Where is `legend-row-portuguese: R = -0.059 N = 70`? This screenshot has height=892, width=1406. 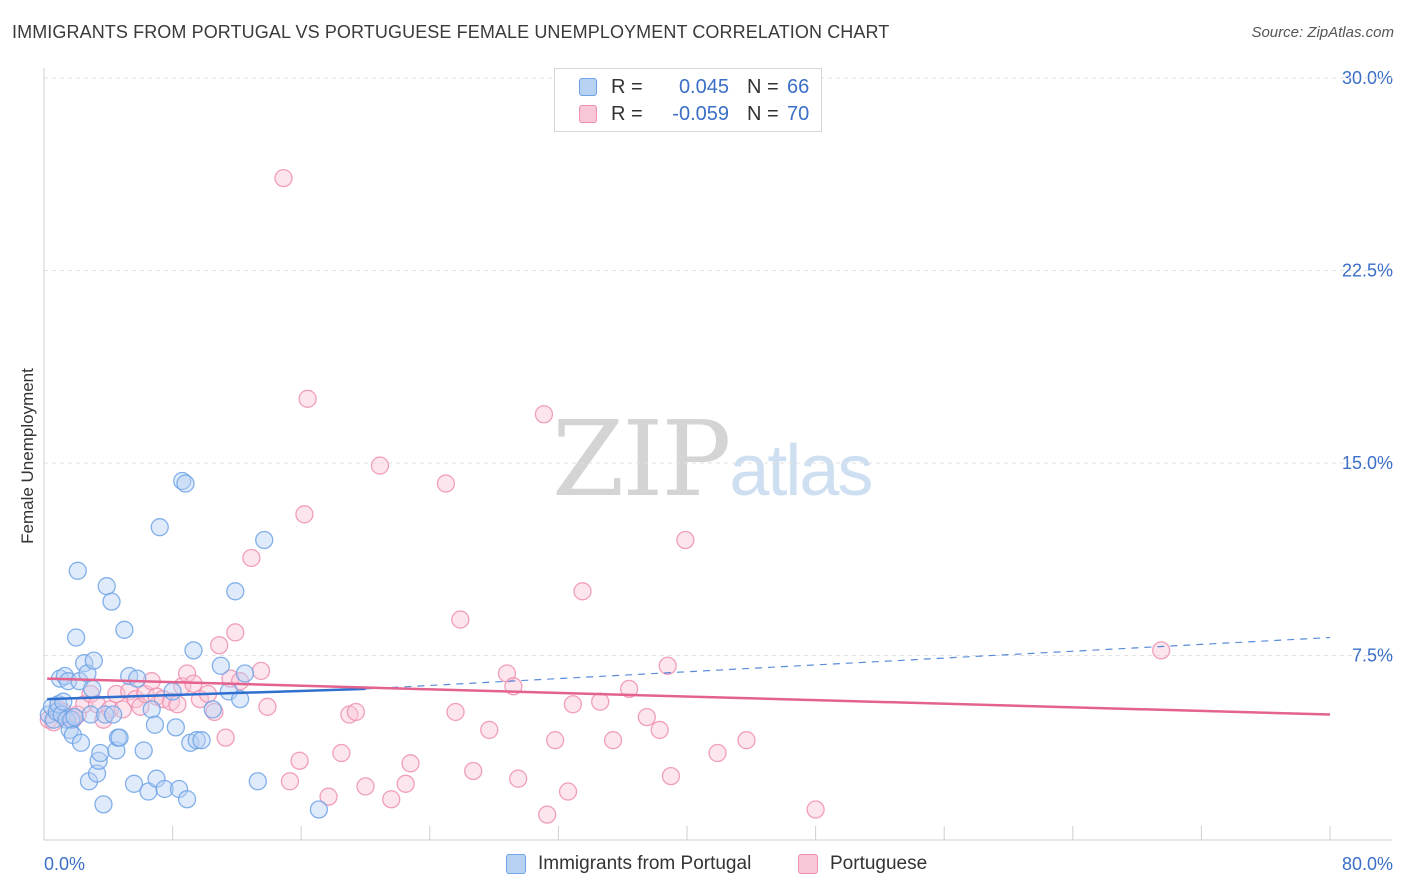 legend-row-portuguese: R = -0.059 N = 70 is located at coordinates (694, 114).